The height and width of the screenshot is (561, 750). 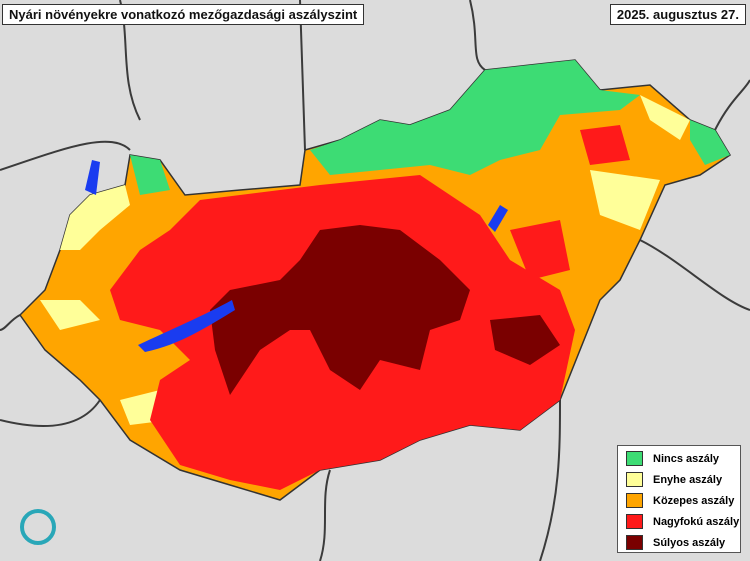 I want to click on legend-item: Súlyos aszály, so click(x=679, y=542).